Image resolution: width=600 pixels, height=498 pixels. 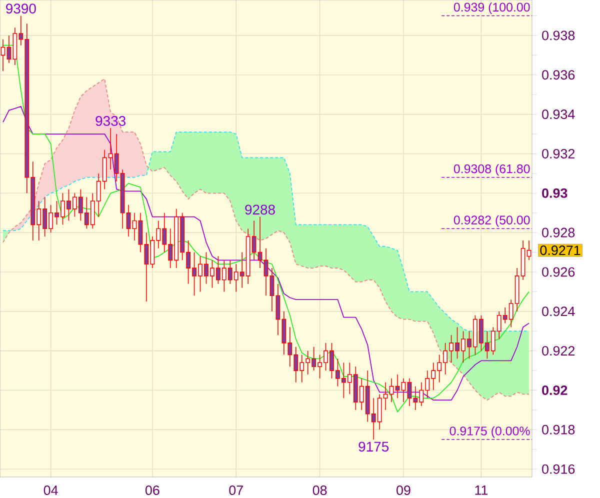 What do you see at coordinates (319, 491) in the screenshot?
I see `x-tick-label: 08` at bounding box center [319, 491].